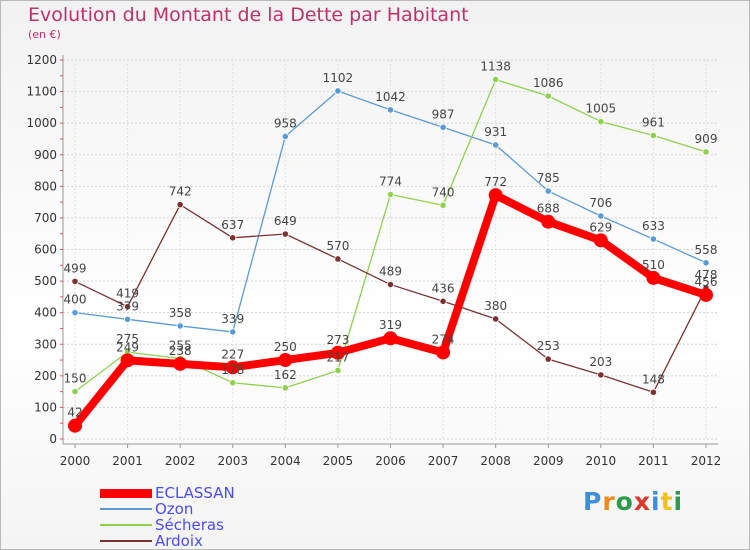 Image resolution: width=750 pixels, height=550 pixels. I want to click on legend: ECLASSAN Ozon Sécheras Ardoix, so click(210, 517).